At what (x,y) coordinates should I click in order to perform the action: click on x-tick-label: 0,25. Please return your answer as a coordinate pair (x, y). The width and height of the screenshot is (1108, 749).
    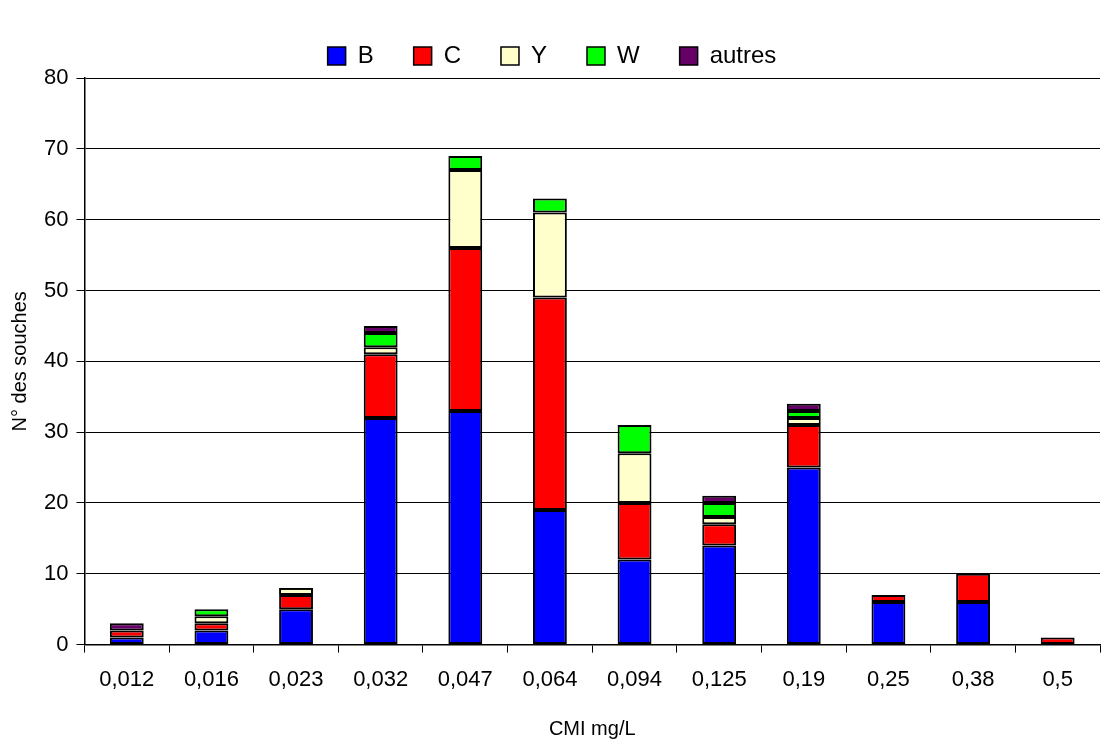
    Looking at the image, I should click on (888, 678).